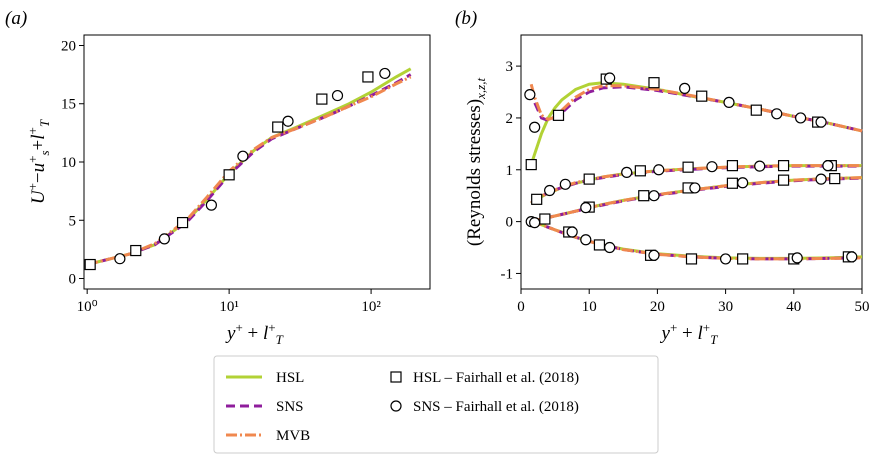 The image size is (876, 455). Describe the element at coordinates (725, 307) in the screenshot. I see `x-tick-label: 30` at that location.